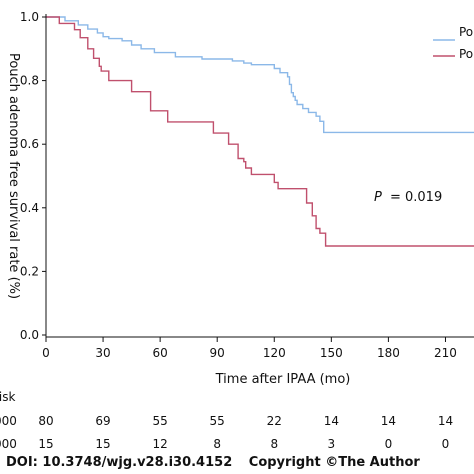 This screenshot has height=474, width=474. What do you see at coordinates (274, 421) in the screenshot?
I see `risk-cell: 22` at bounding box center [274, 421].